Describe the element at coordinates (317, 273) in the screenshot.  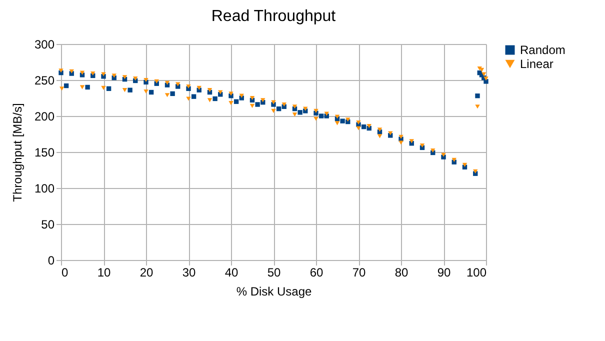
I see `x-tick-label: 60` at that location.